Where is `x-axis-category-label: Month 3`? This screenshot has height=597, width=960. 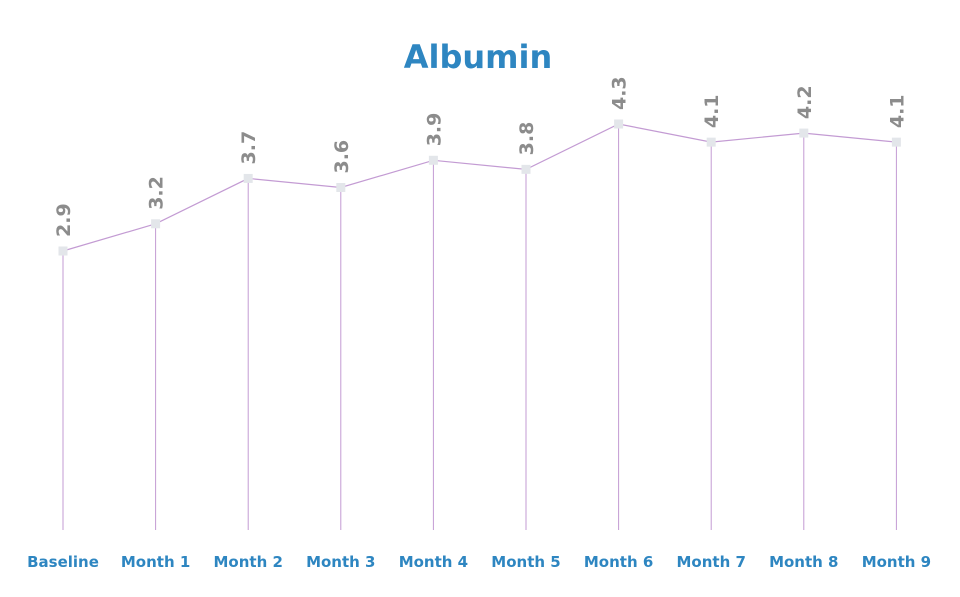
x-axis-category-label: Month 3 is located at coordinates (340, 562).